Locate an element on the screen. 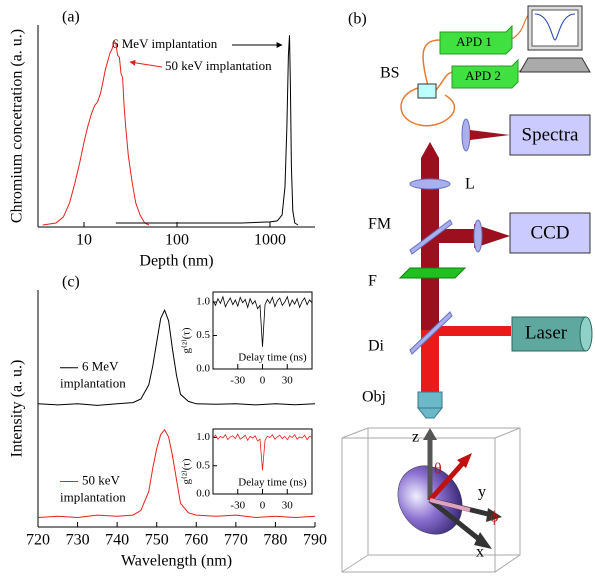 This screenshot has height=577, width=595. laser-label: Laser is located at coordinates (546, 332).